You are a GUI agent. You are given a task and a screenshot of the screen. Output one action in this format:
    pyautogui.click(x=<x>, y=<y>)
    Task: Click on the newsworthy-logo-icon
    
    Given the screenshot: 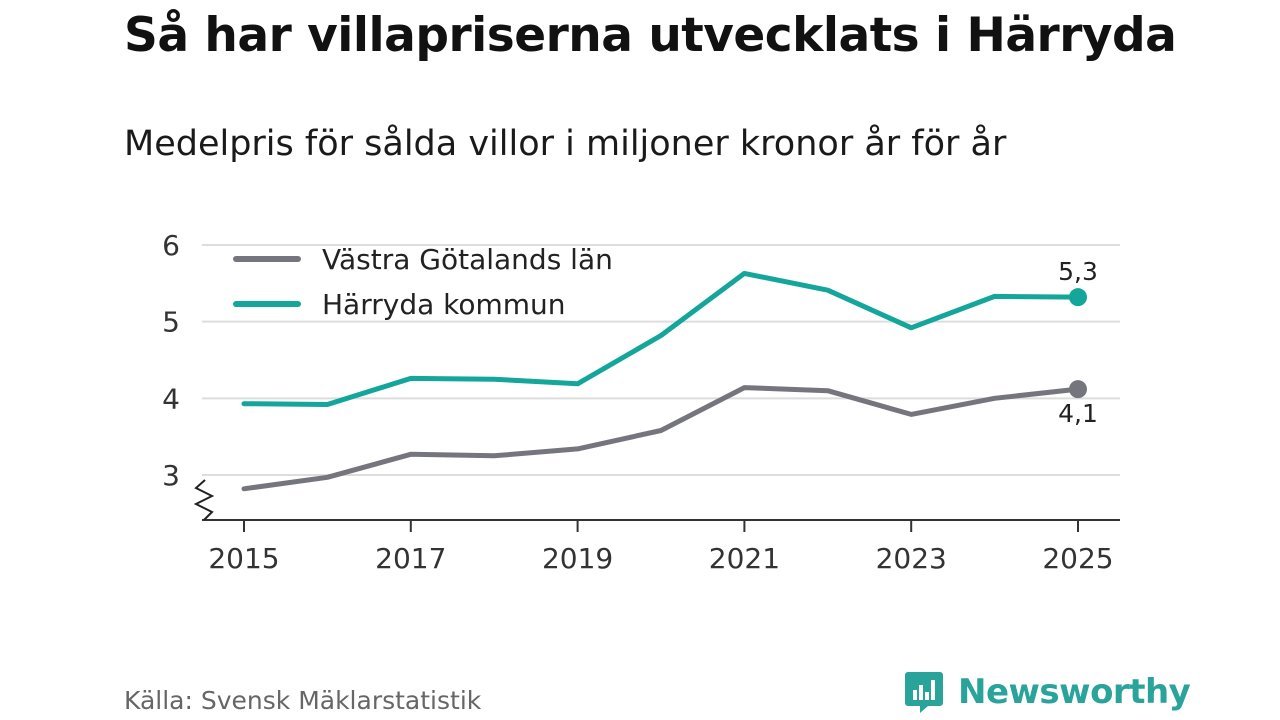 What is the action you would take?
    pyautogui.click(x=924, y=692)
    